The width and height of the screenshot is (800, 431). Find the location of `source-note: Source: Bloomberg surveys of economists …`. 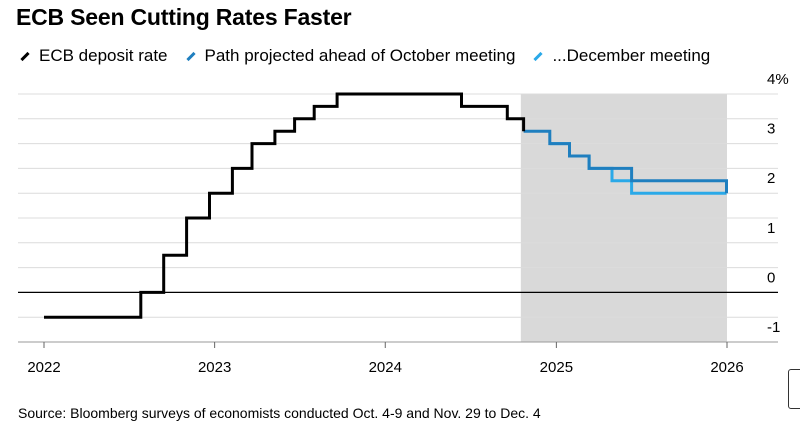

source-note: Source: Bloomberg surveys of economists … is located at coordinates (279, 413).